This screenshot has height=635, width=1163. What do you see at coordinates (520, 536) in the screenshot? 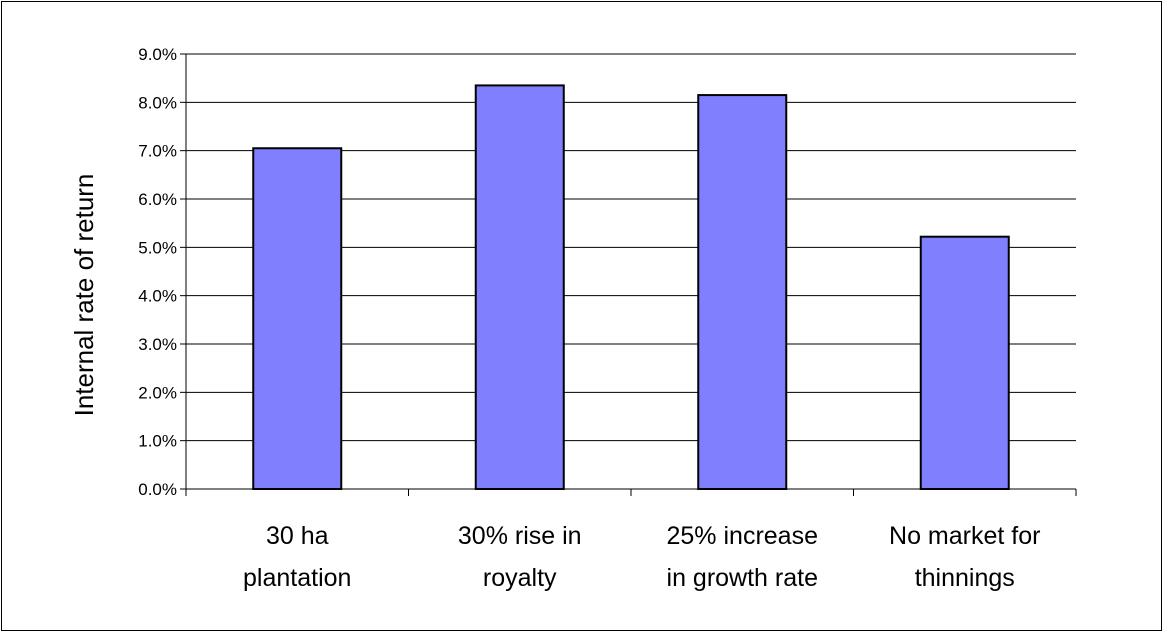
I see `x-category-label: 30% rise in` at bounding box center [520, 536].